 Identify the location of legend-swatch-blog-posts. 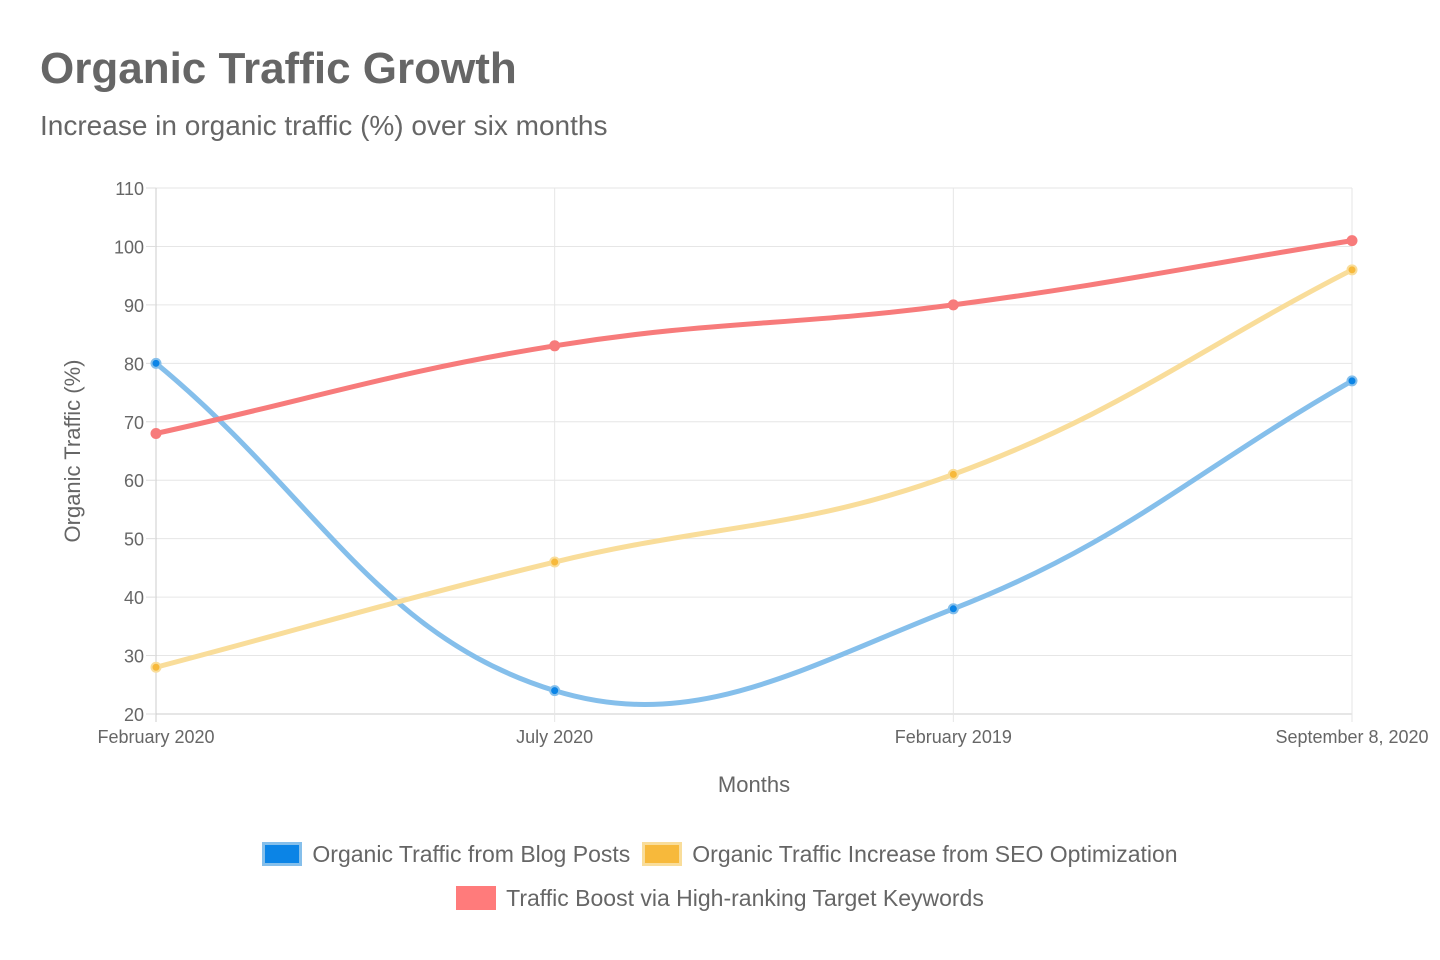
(282, 854).